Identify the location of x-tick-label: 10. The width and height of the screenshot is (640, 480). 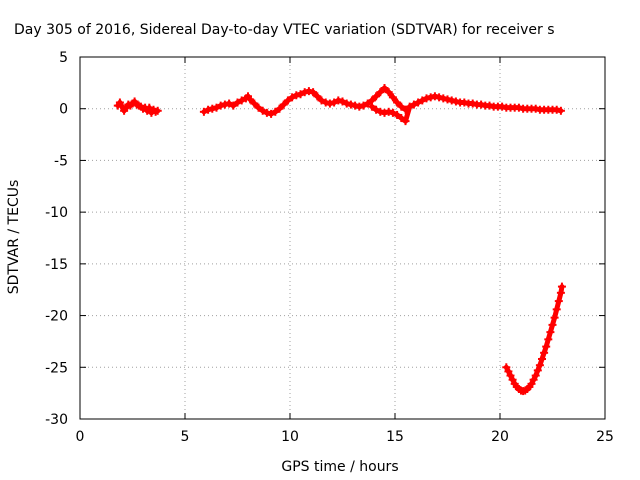
(290, 437).